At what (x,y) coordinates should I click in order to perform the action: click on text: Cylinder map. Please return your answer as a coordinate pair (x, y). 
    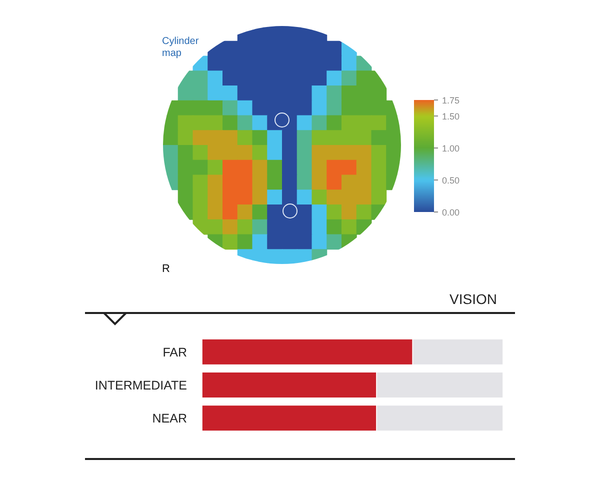
    Looking at the image, I should click on (181, 47).